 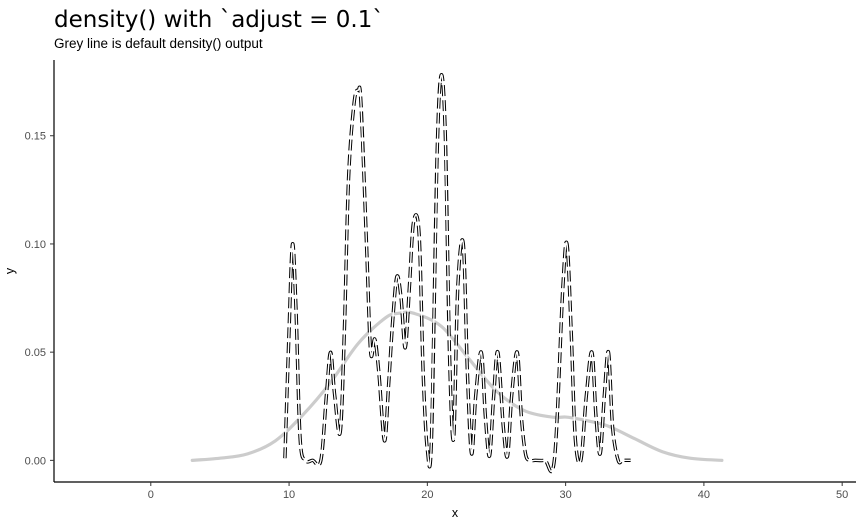 I want to click on x-axis-ticks: 0 10 20 30 40 50, so click(x=498, y=491).